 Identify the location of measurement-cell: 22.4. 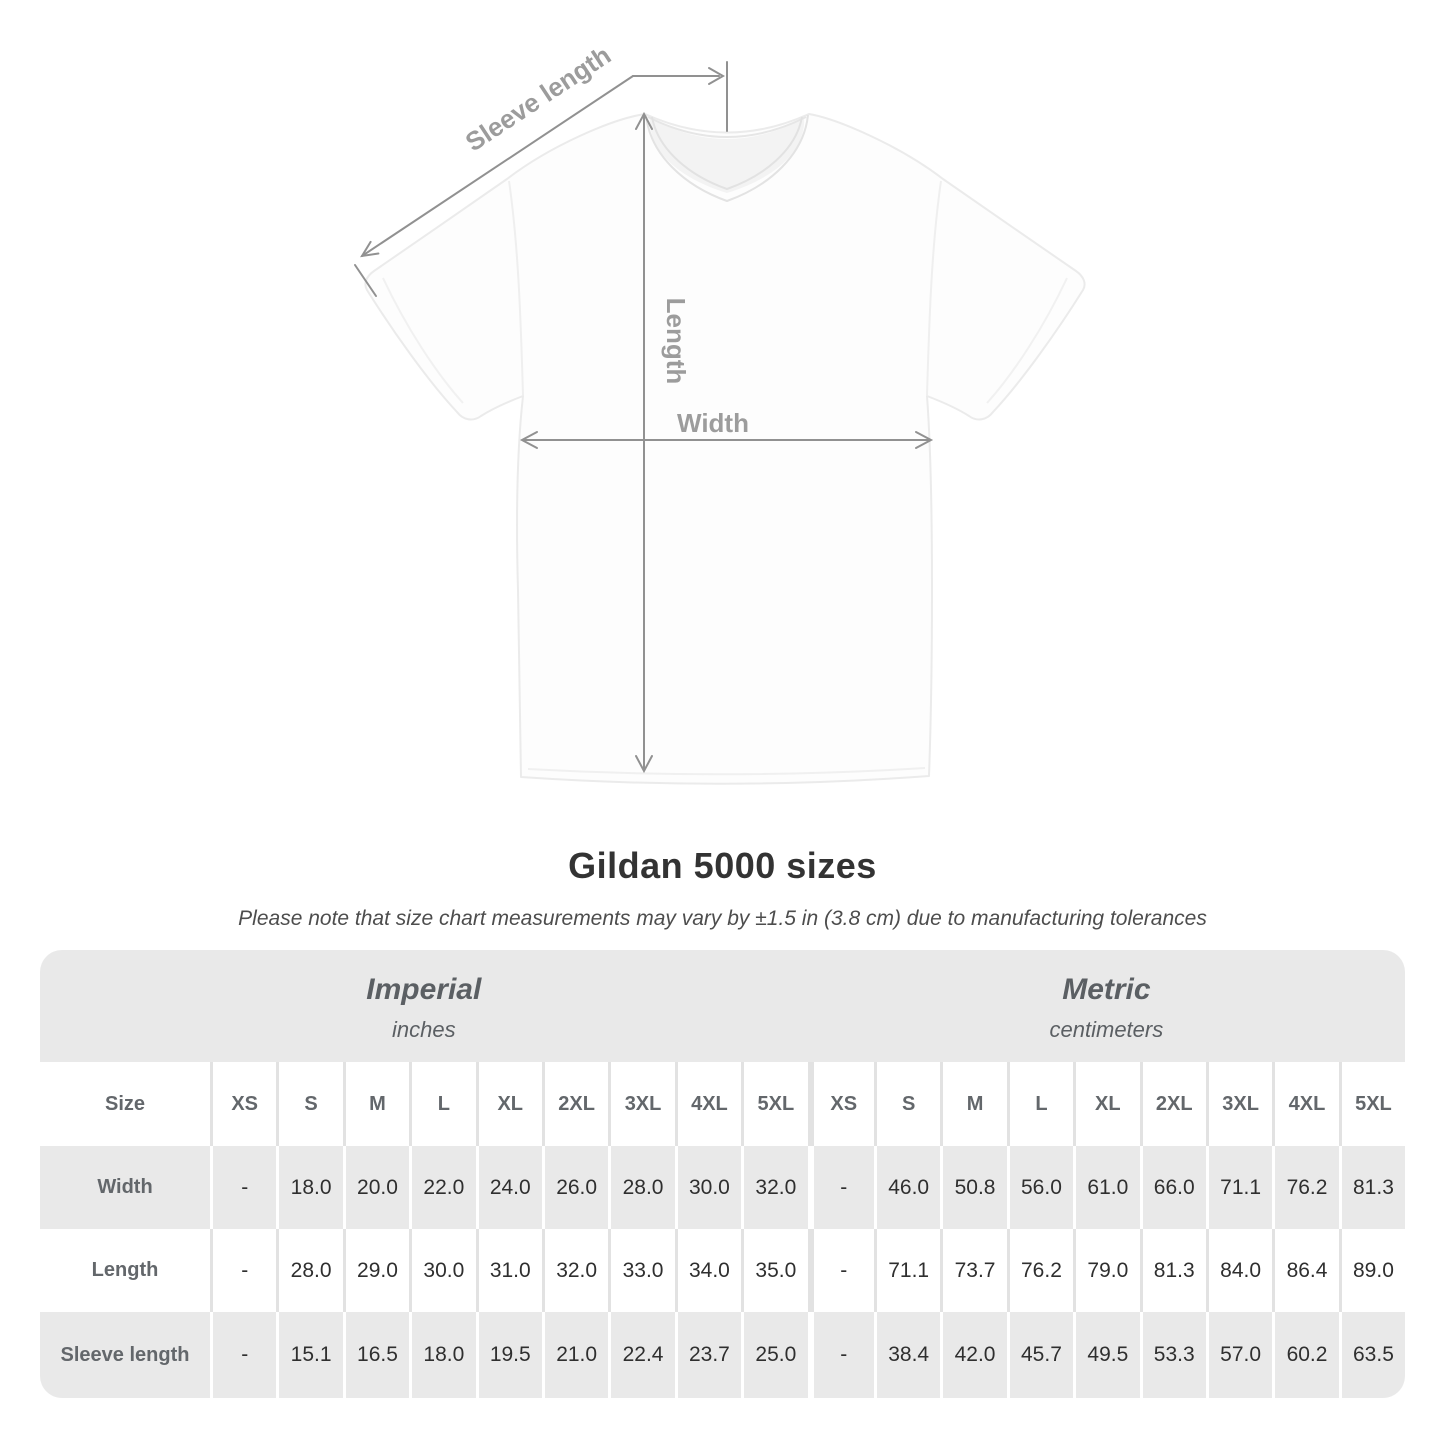
(641, 1355).